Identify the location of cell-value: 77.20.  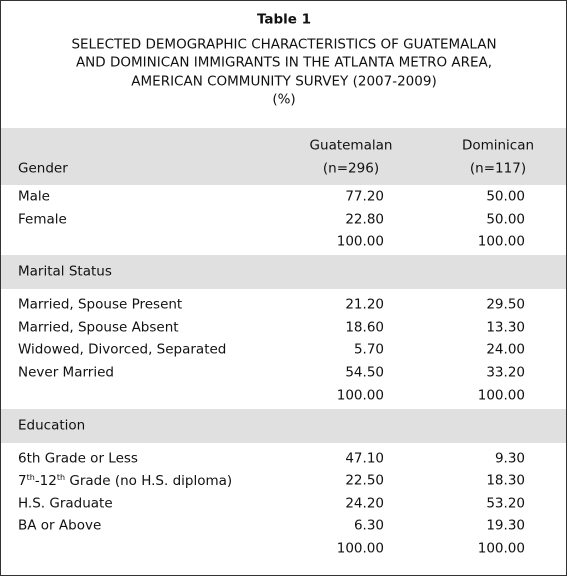
(364, 196).